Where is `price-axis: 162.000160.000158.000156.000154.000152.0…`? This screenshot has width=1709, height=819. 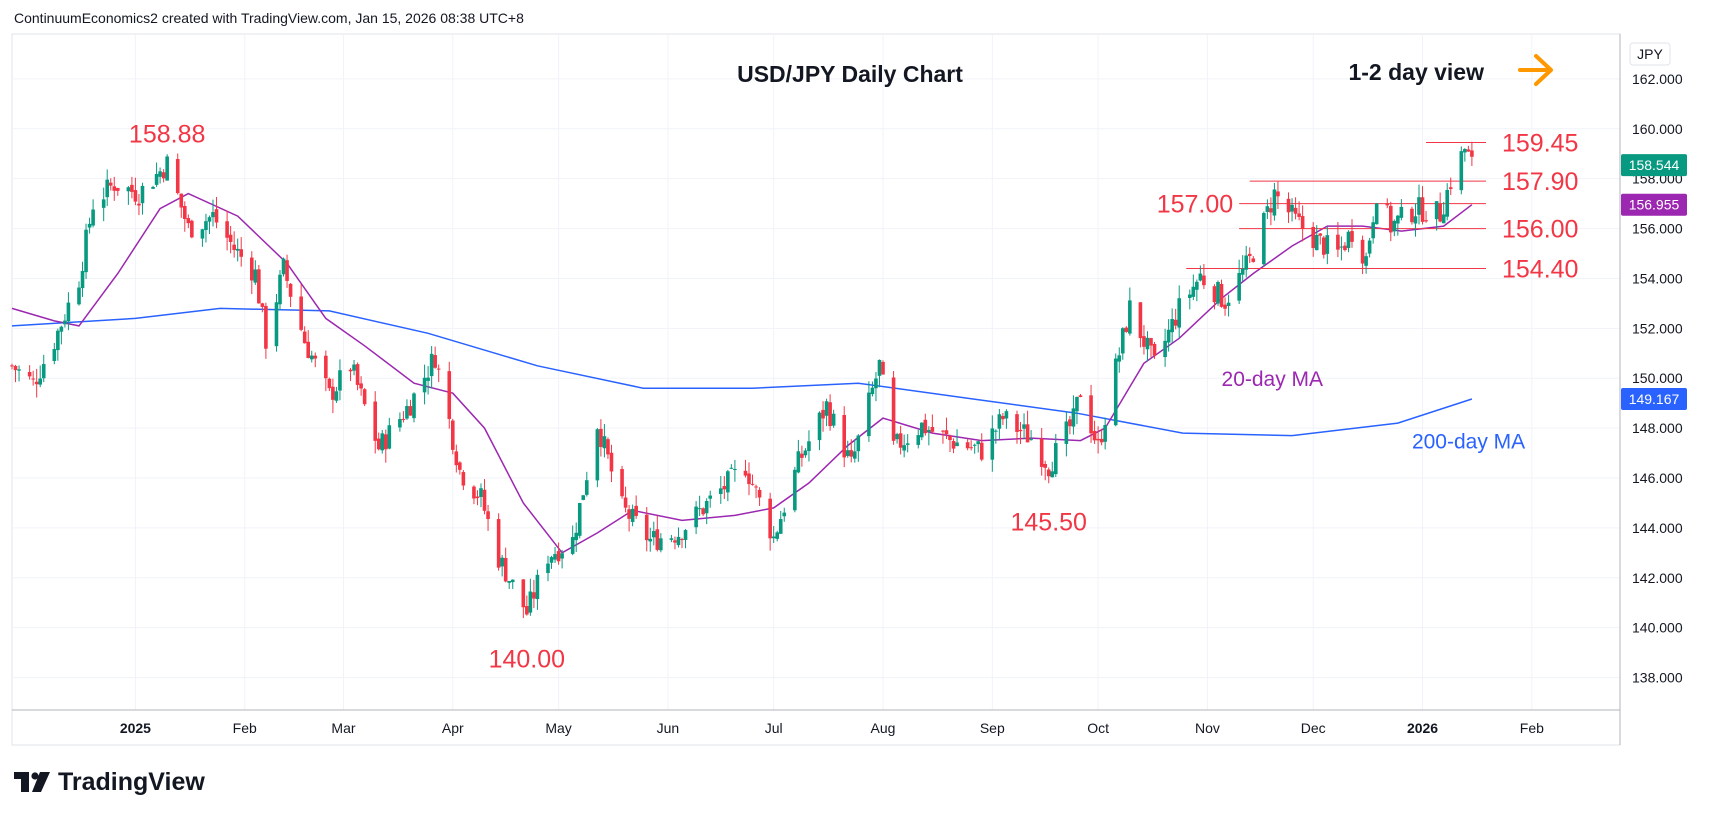
price-axis: 162.000160.000158.000156.000154.000152.0… is located at coordinates (1653, 389).